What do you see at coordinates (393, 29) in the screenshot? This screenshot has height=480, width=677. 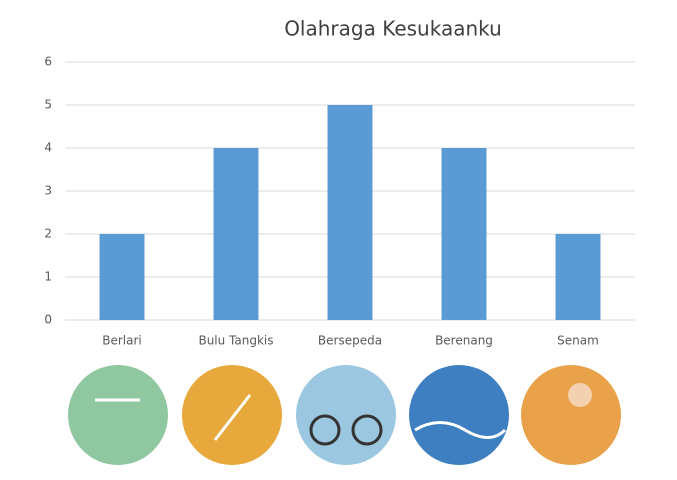 I see `chart-title: Olahraga Kesukaanku` at bounding box center [393, 29].